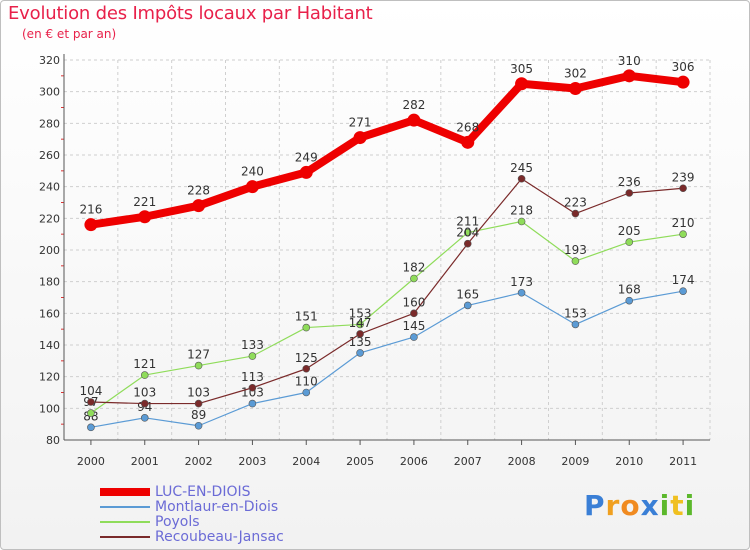 This screenshot has width=750, height=550. I want to click on legend-label: LUC-EN-DIOIS, so click(203, 492).